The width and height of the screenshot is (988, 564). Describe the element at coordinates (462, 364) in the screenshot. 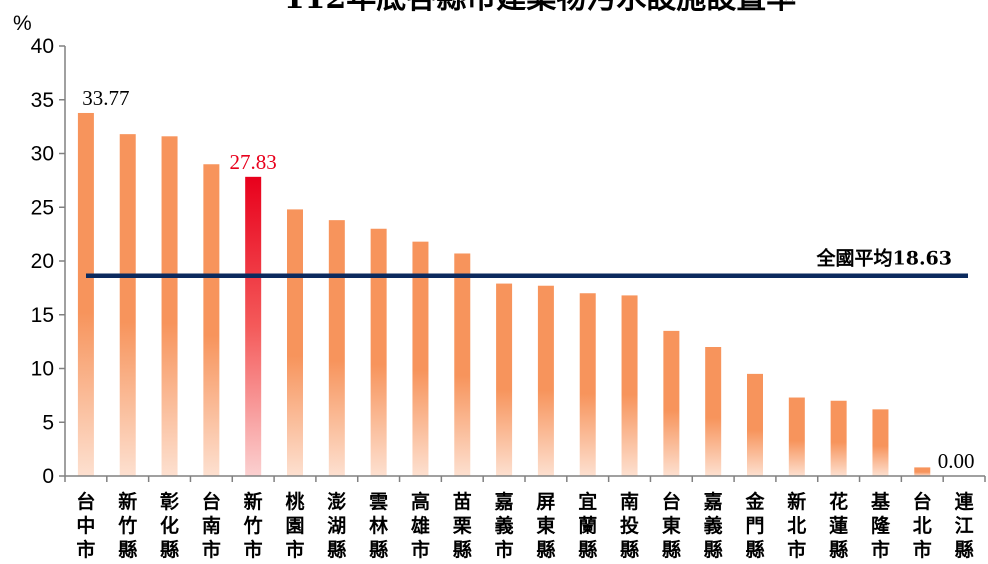

I see `bar-苗栗縣` at that location.